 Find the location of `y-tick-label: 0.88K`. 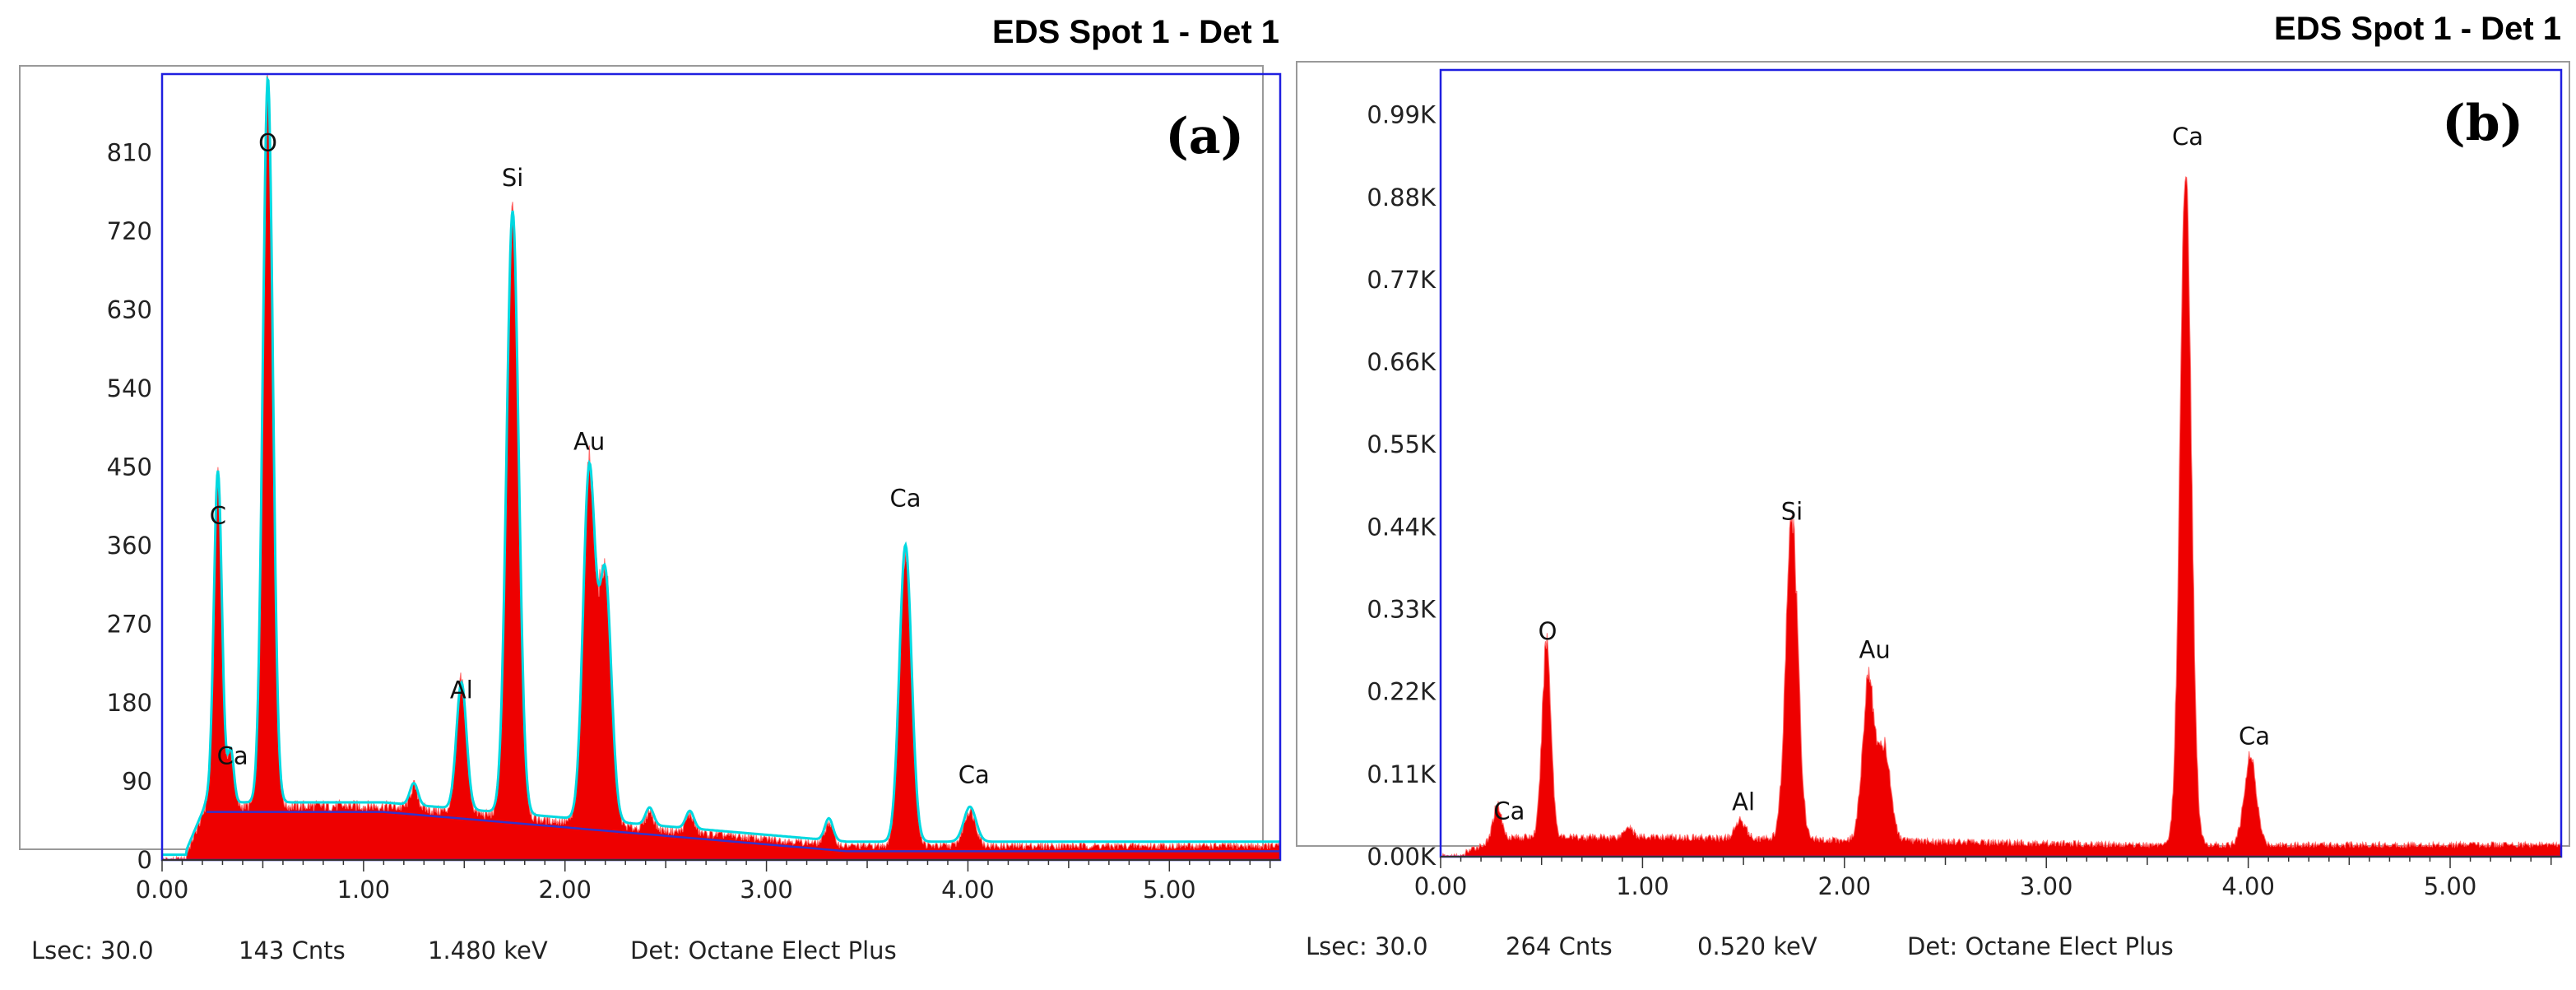

y-tick-label: 0.88K is located at coordinates (1402, 197).